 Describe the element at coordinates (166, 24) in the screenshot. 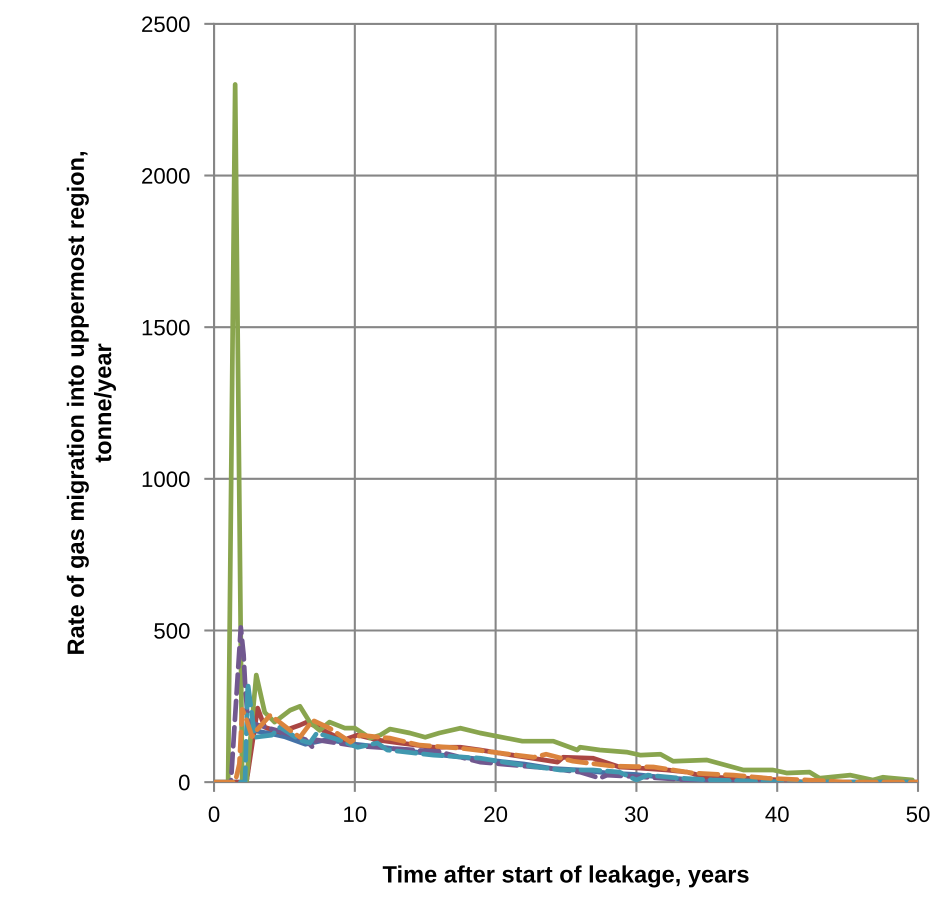

I see `y-tick-label: 2500` at that location.